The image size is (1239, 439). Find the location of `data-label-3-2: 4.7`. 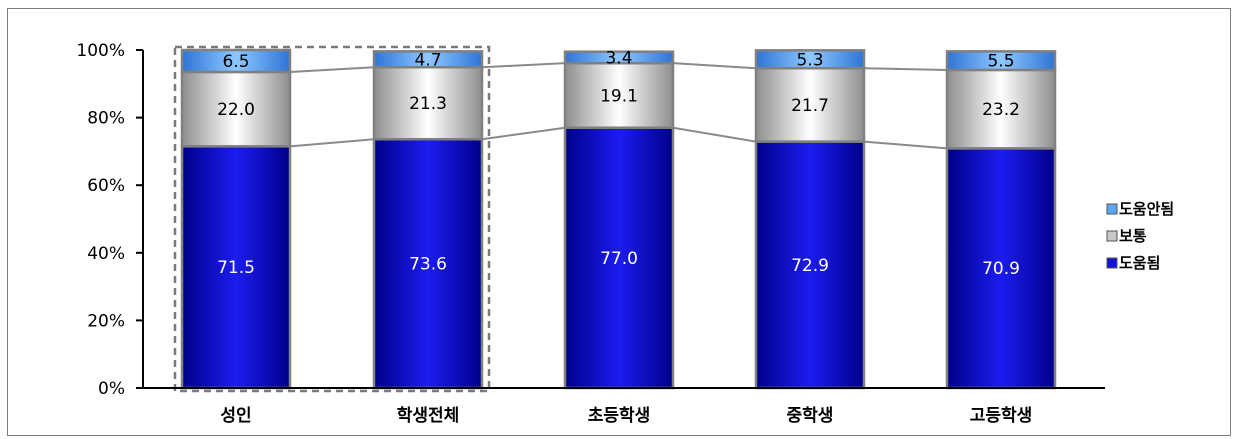

data-label-3-2: 4.7 is located at coordinates (427, 60).